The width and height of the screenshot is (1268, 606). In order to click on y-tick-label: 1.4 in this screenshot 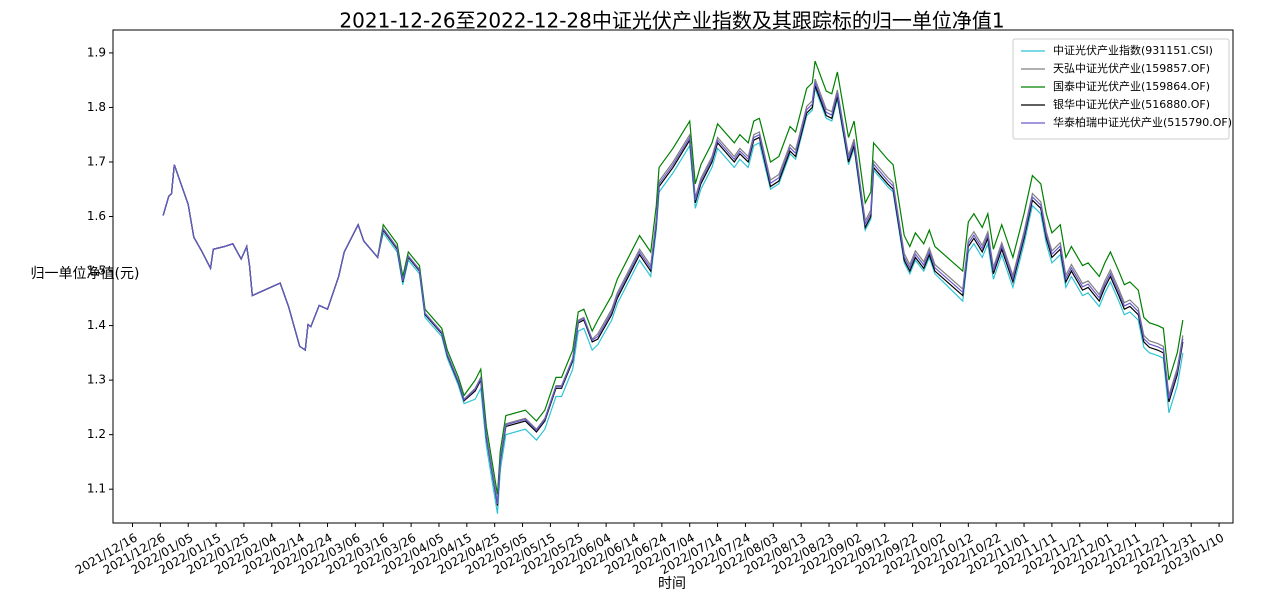, I will do `click(96, 325)`.